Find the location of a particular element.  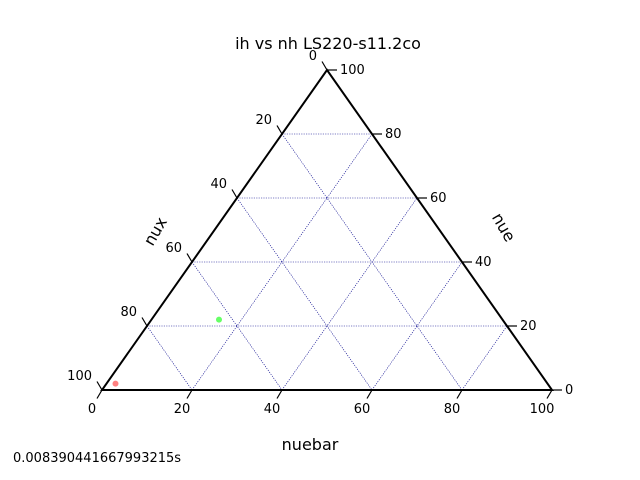

bottom-tick-label: 80 is located at coordinates (452, 409).